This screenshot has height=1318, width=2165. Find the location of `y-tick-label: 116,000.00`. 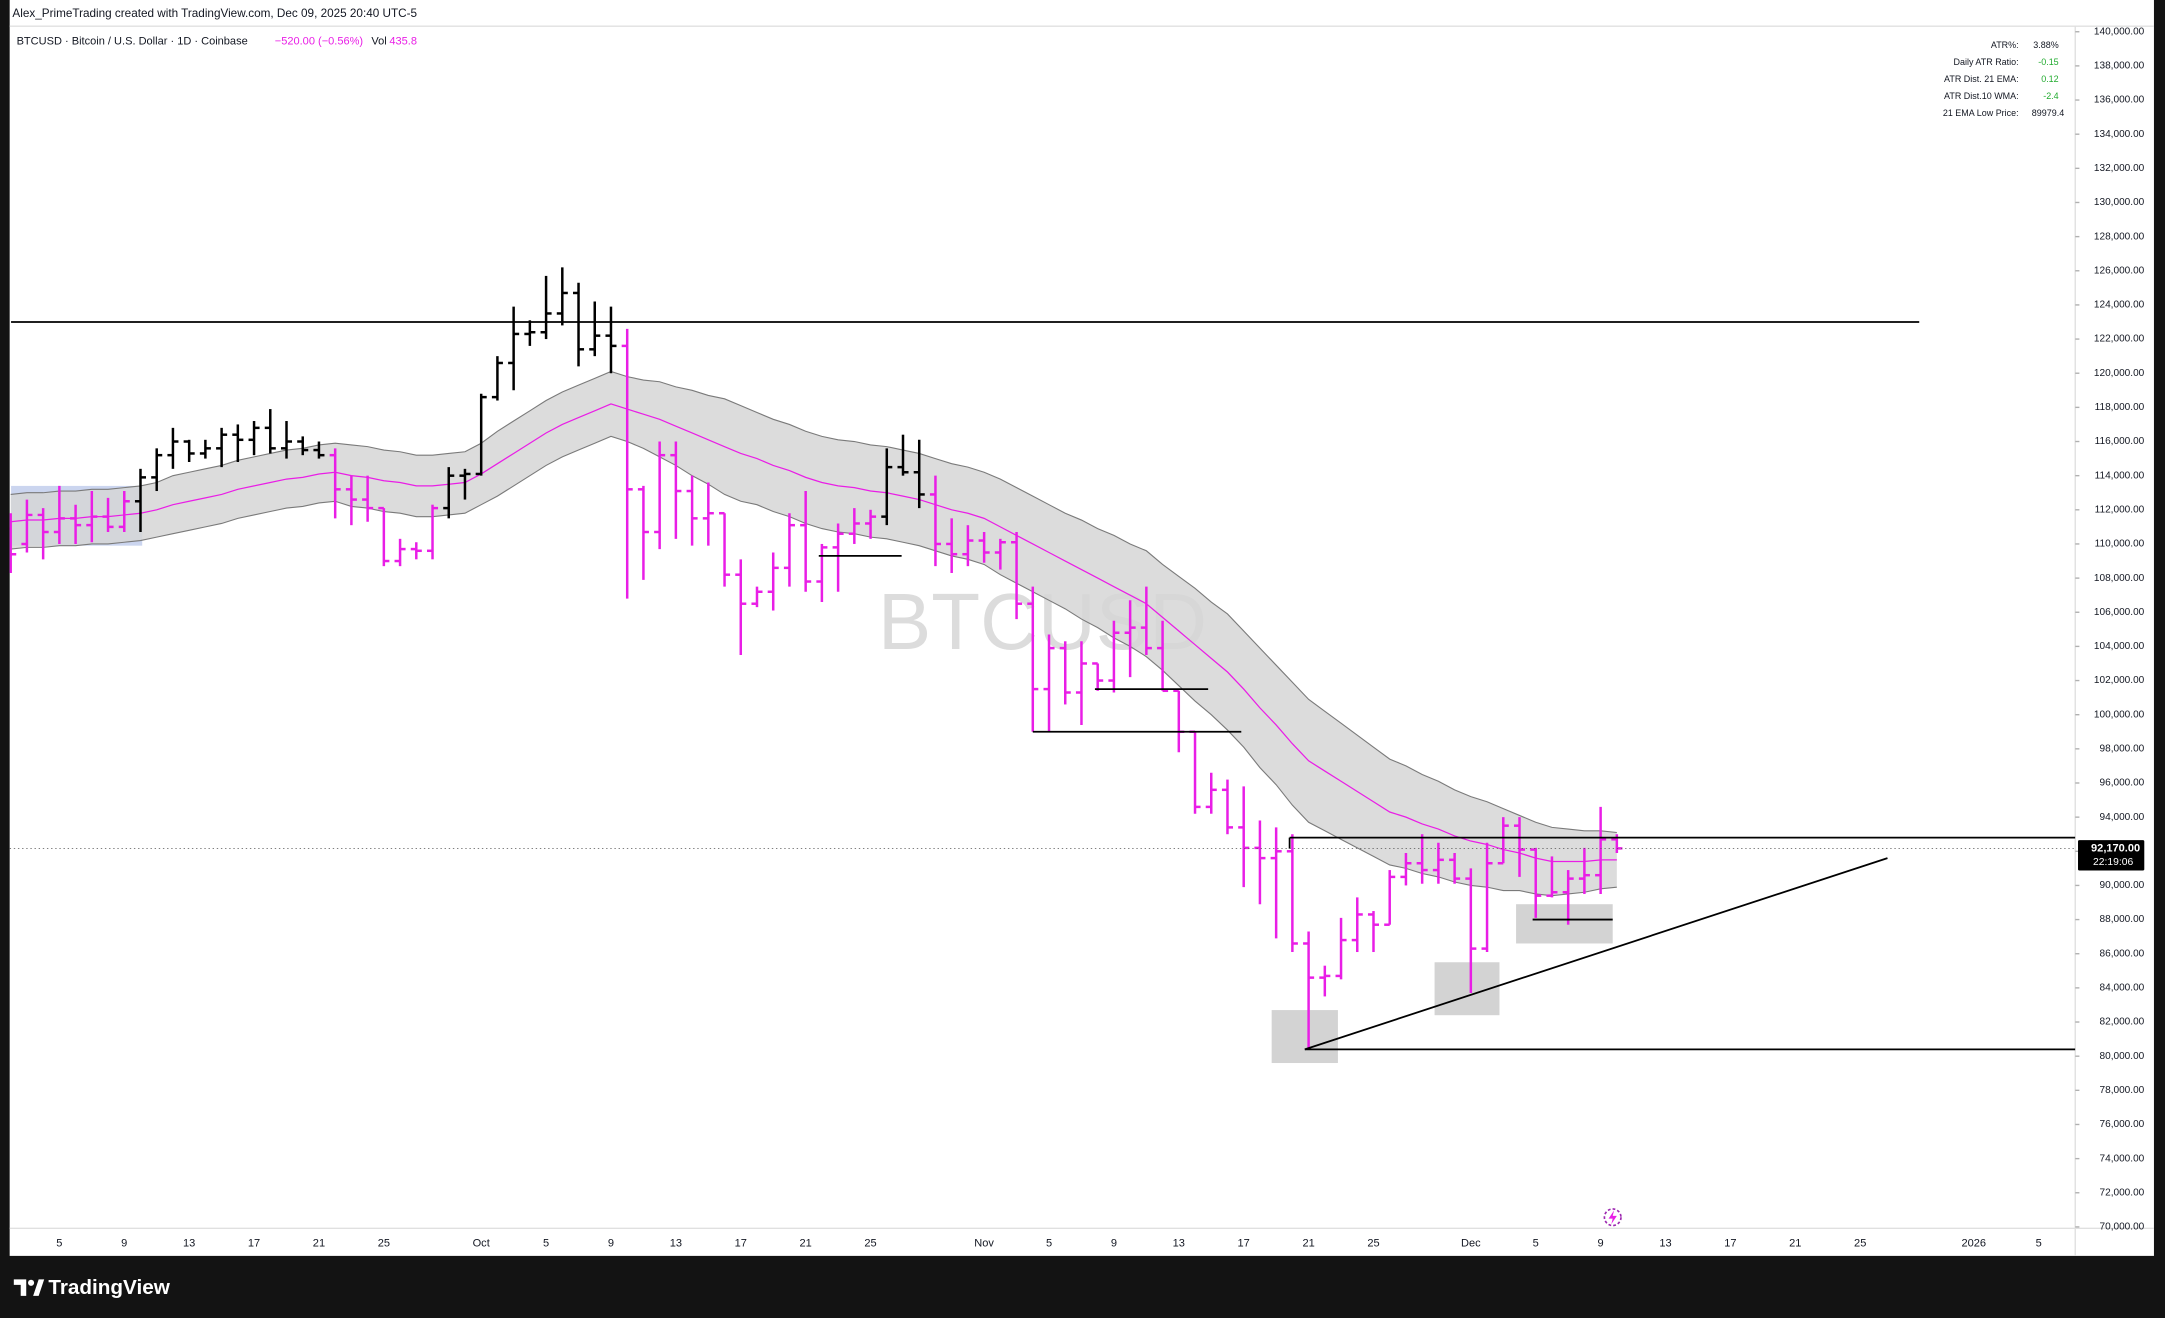

y-tick-label: 116,000.00 is located at coordinates (2120, 441).